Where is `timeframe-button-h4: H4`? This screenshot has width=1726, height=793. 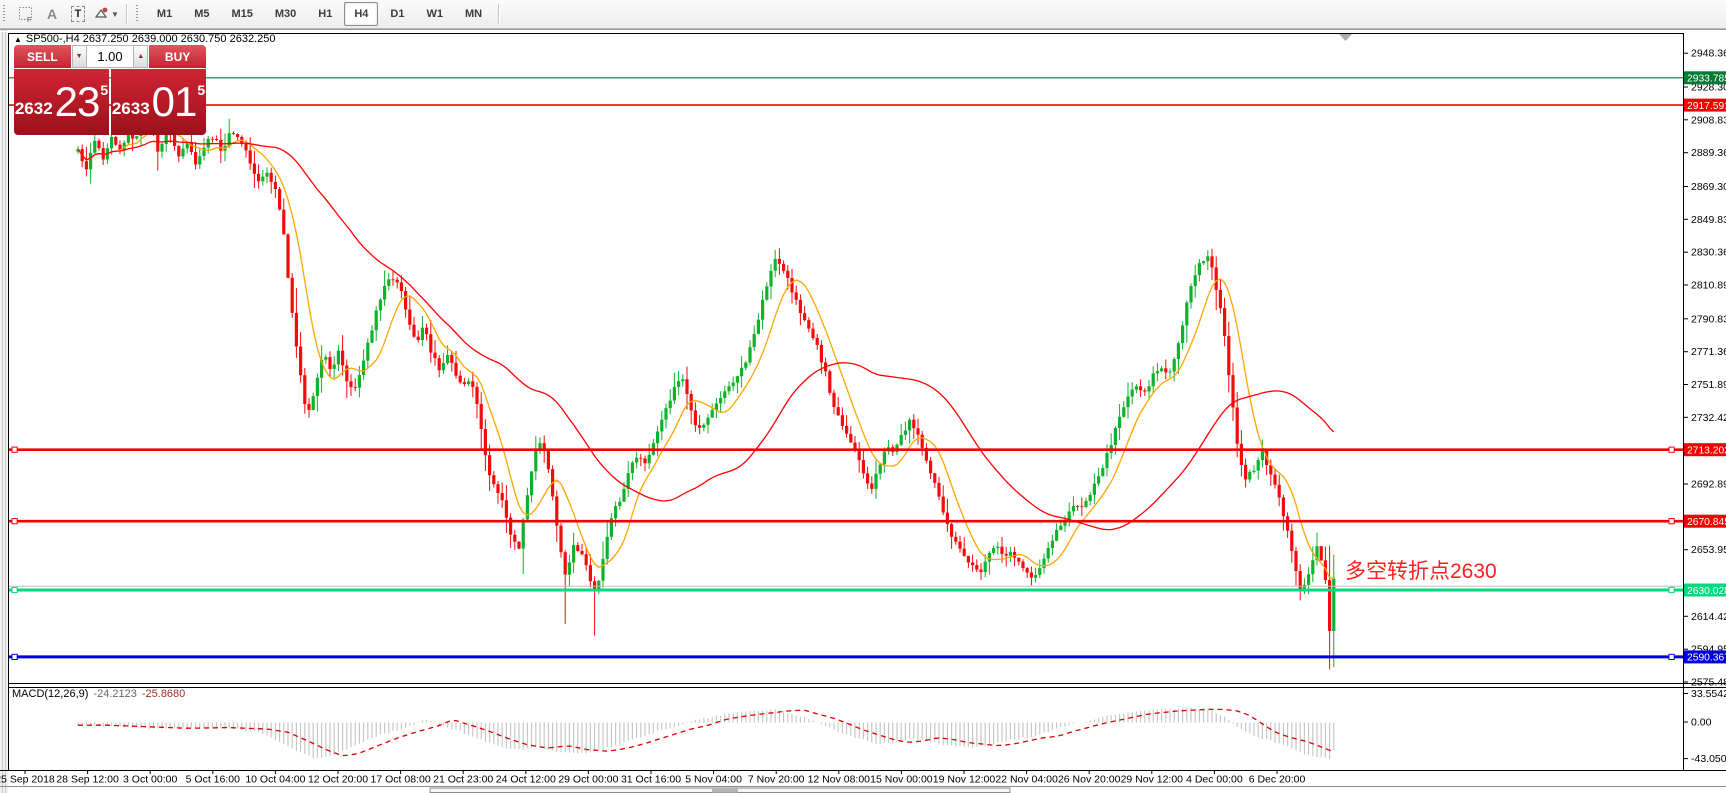
timeframe-button-h4: H4 is located at coordinates (361, 14).